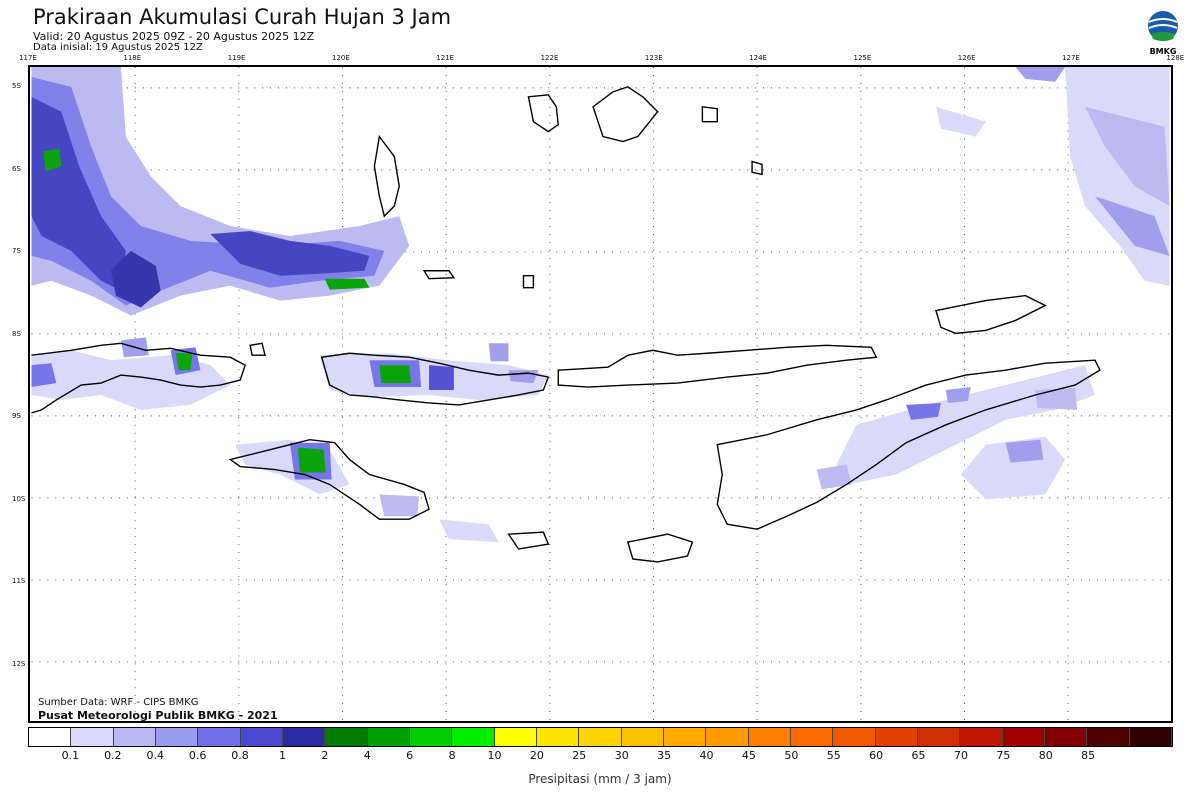 The width and height of the screenshot is (1200, 800). What do you see at coordinates (600, 779) in the screenshot?
I see `legend-label: Presipitasi (mm / 3 jam)` at bounding box center [600, 779].